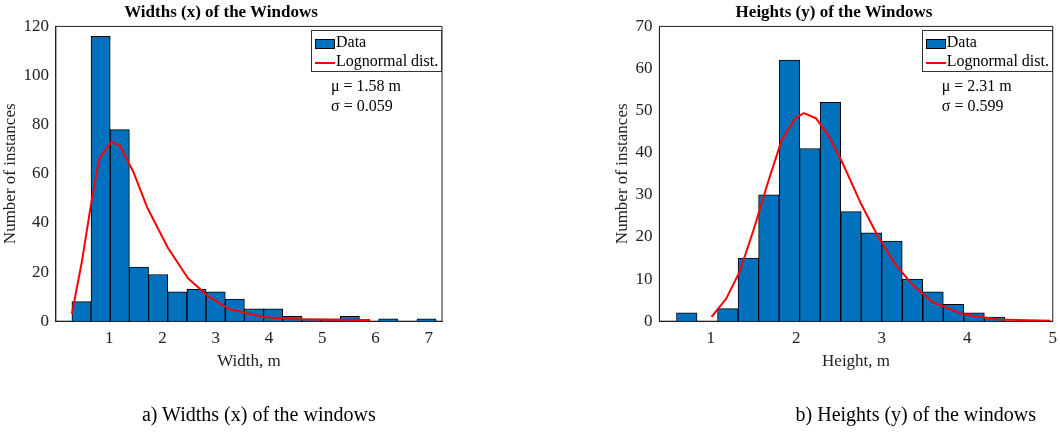 The width and height of the screenshot is (1060, 448). Describe the element at coordinates (644, 278) in the screenshot. I see `y-tick-label: 10` at that location.